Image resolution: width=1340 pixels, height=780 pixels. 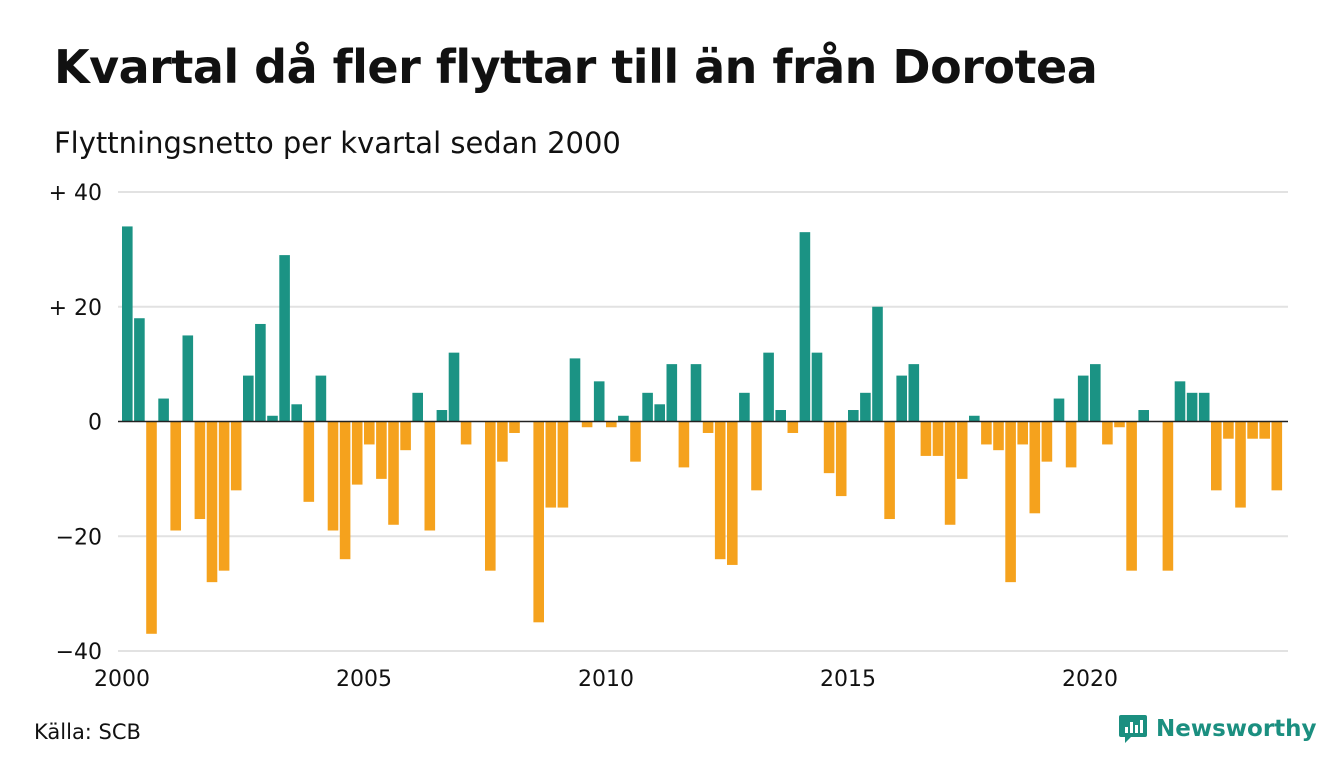 I want to click on bar-2011-q1, so click(x=659, y=413).